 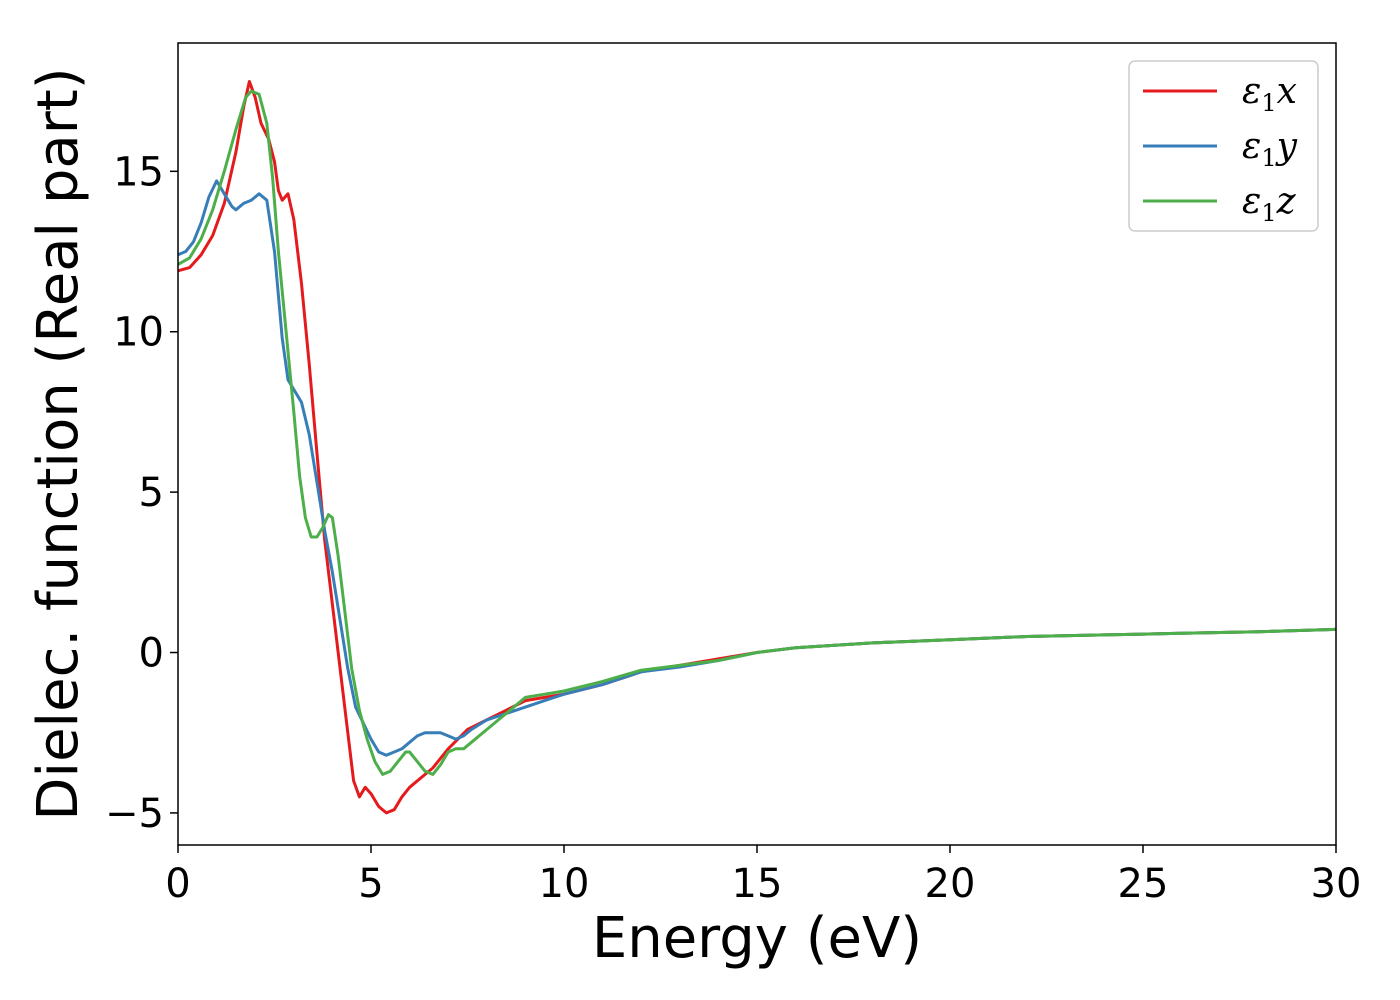 I want to click on y-tick-label: −5, so click(x=134, y=814).